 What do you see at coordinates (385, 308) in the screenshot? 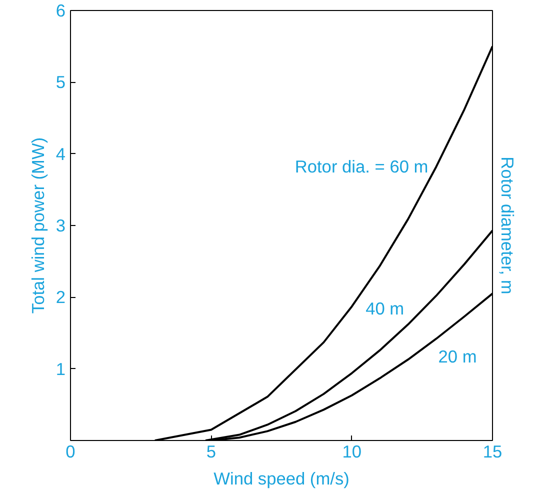
I see `series-label: 40 m` at bounding box center [385, 308].